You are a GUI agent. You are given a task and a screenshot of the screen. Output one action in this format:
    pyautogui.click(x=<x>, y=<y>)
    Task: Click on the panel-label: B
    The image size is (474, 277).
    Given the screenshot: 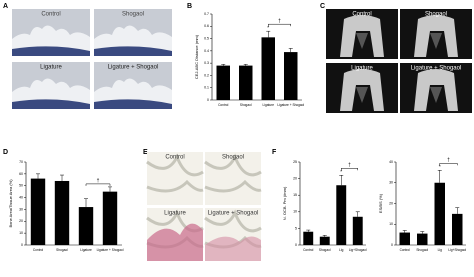 What is the action you would take?
    pyautogui.click(x=189, y=6)
    